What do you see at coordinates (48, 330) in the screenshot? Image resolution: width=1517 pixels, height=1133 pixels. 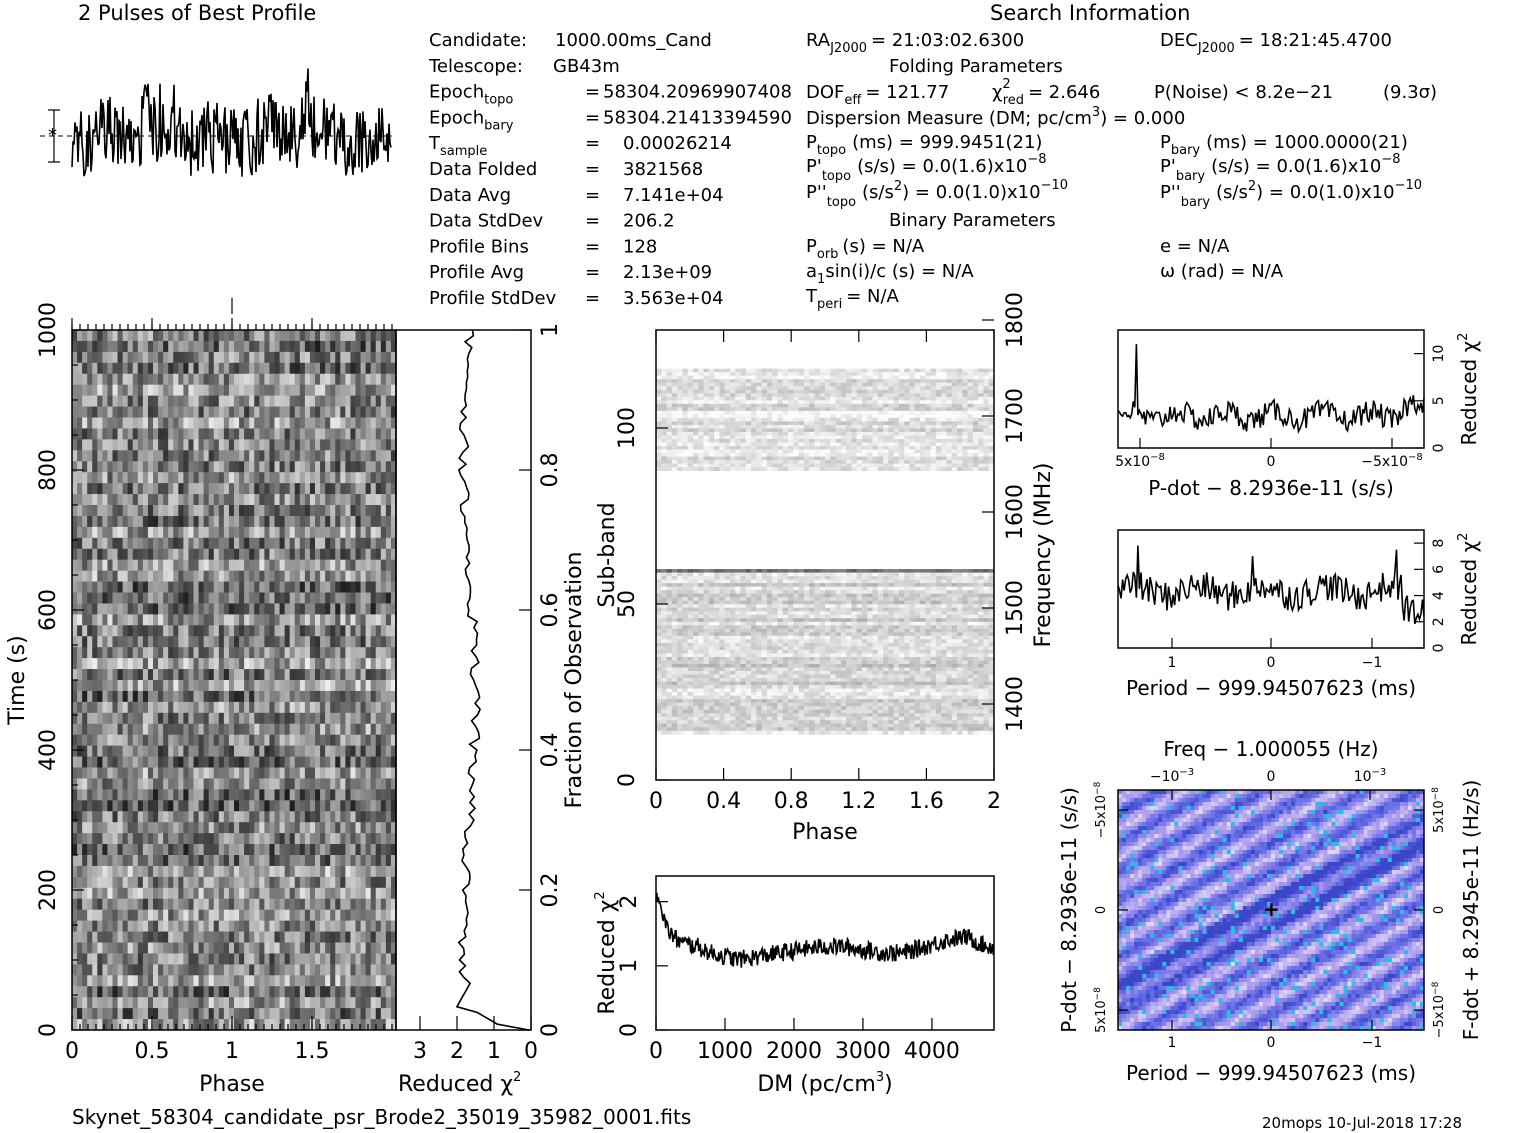 I see `time-tick-label: 1000` at bounding box center [48, 330].